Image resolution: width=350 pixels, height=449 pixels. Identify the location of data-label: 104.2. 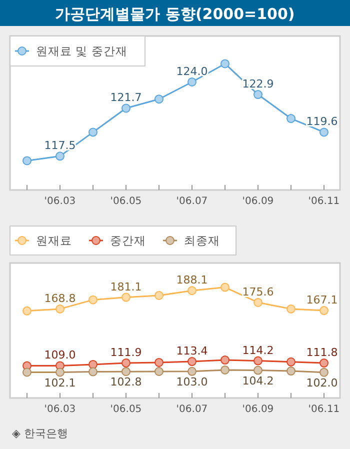
(258, 381).